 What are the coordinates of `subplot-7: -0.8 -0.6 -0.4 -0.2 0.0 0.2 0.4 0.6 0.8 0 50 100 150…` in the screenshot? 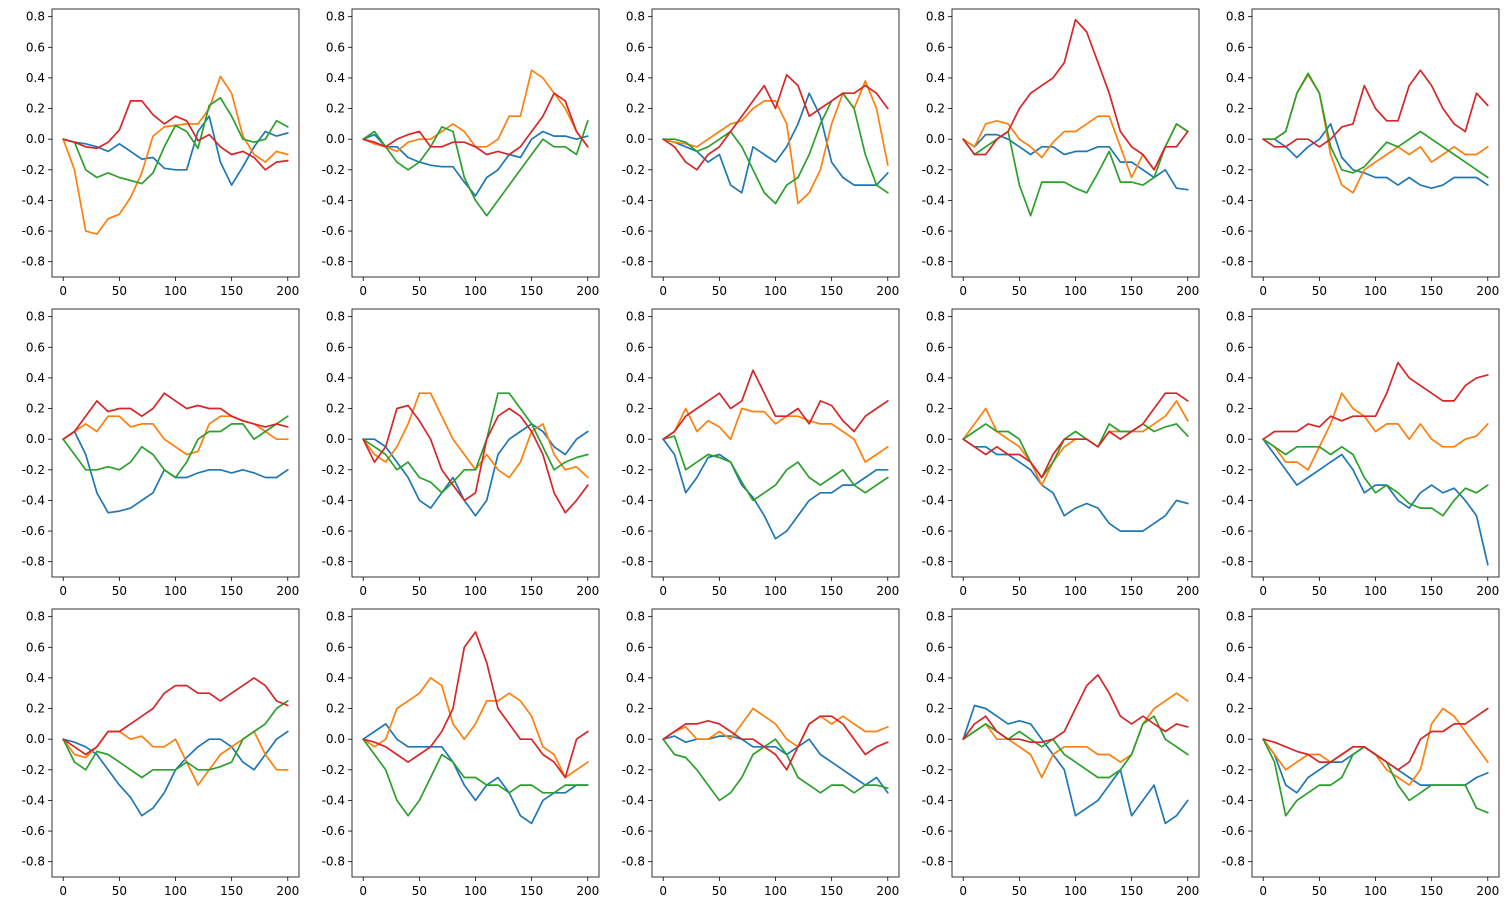 It's located at (461, 453).